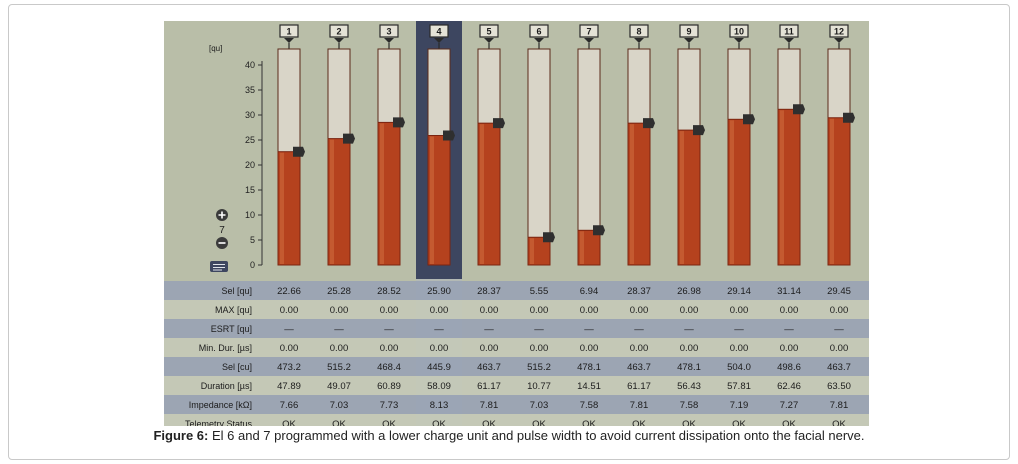  I want to click on table-cell: 56.43, so click(689, 386).